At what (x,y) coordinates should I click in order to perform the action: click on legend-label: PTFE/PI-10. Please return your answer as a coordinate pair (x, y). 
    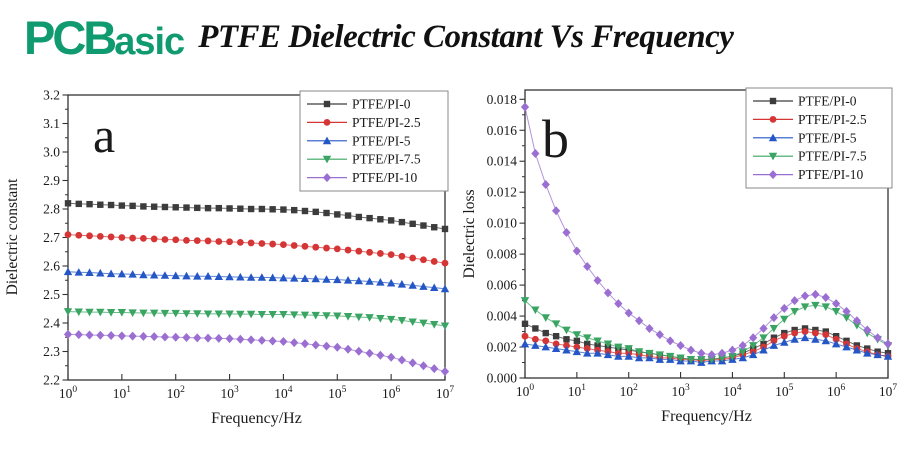
    Looking at the image, I should click on (385, 177).